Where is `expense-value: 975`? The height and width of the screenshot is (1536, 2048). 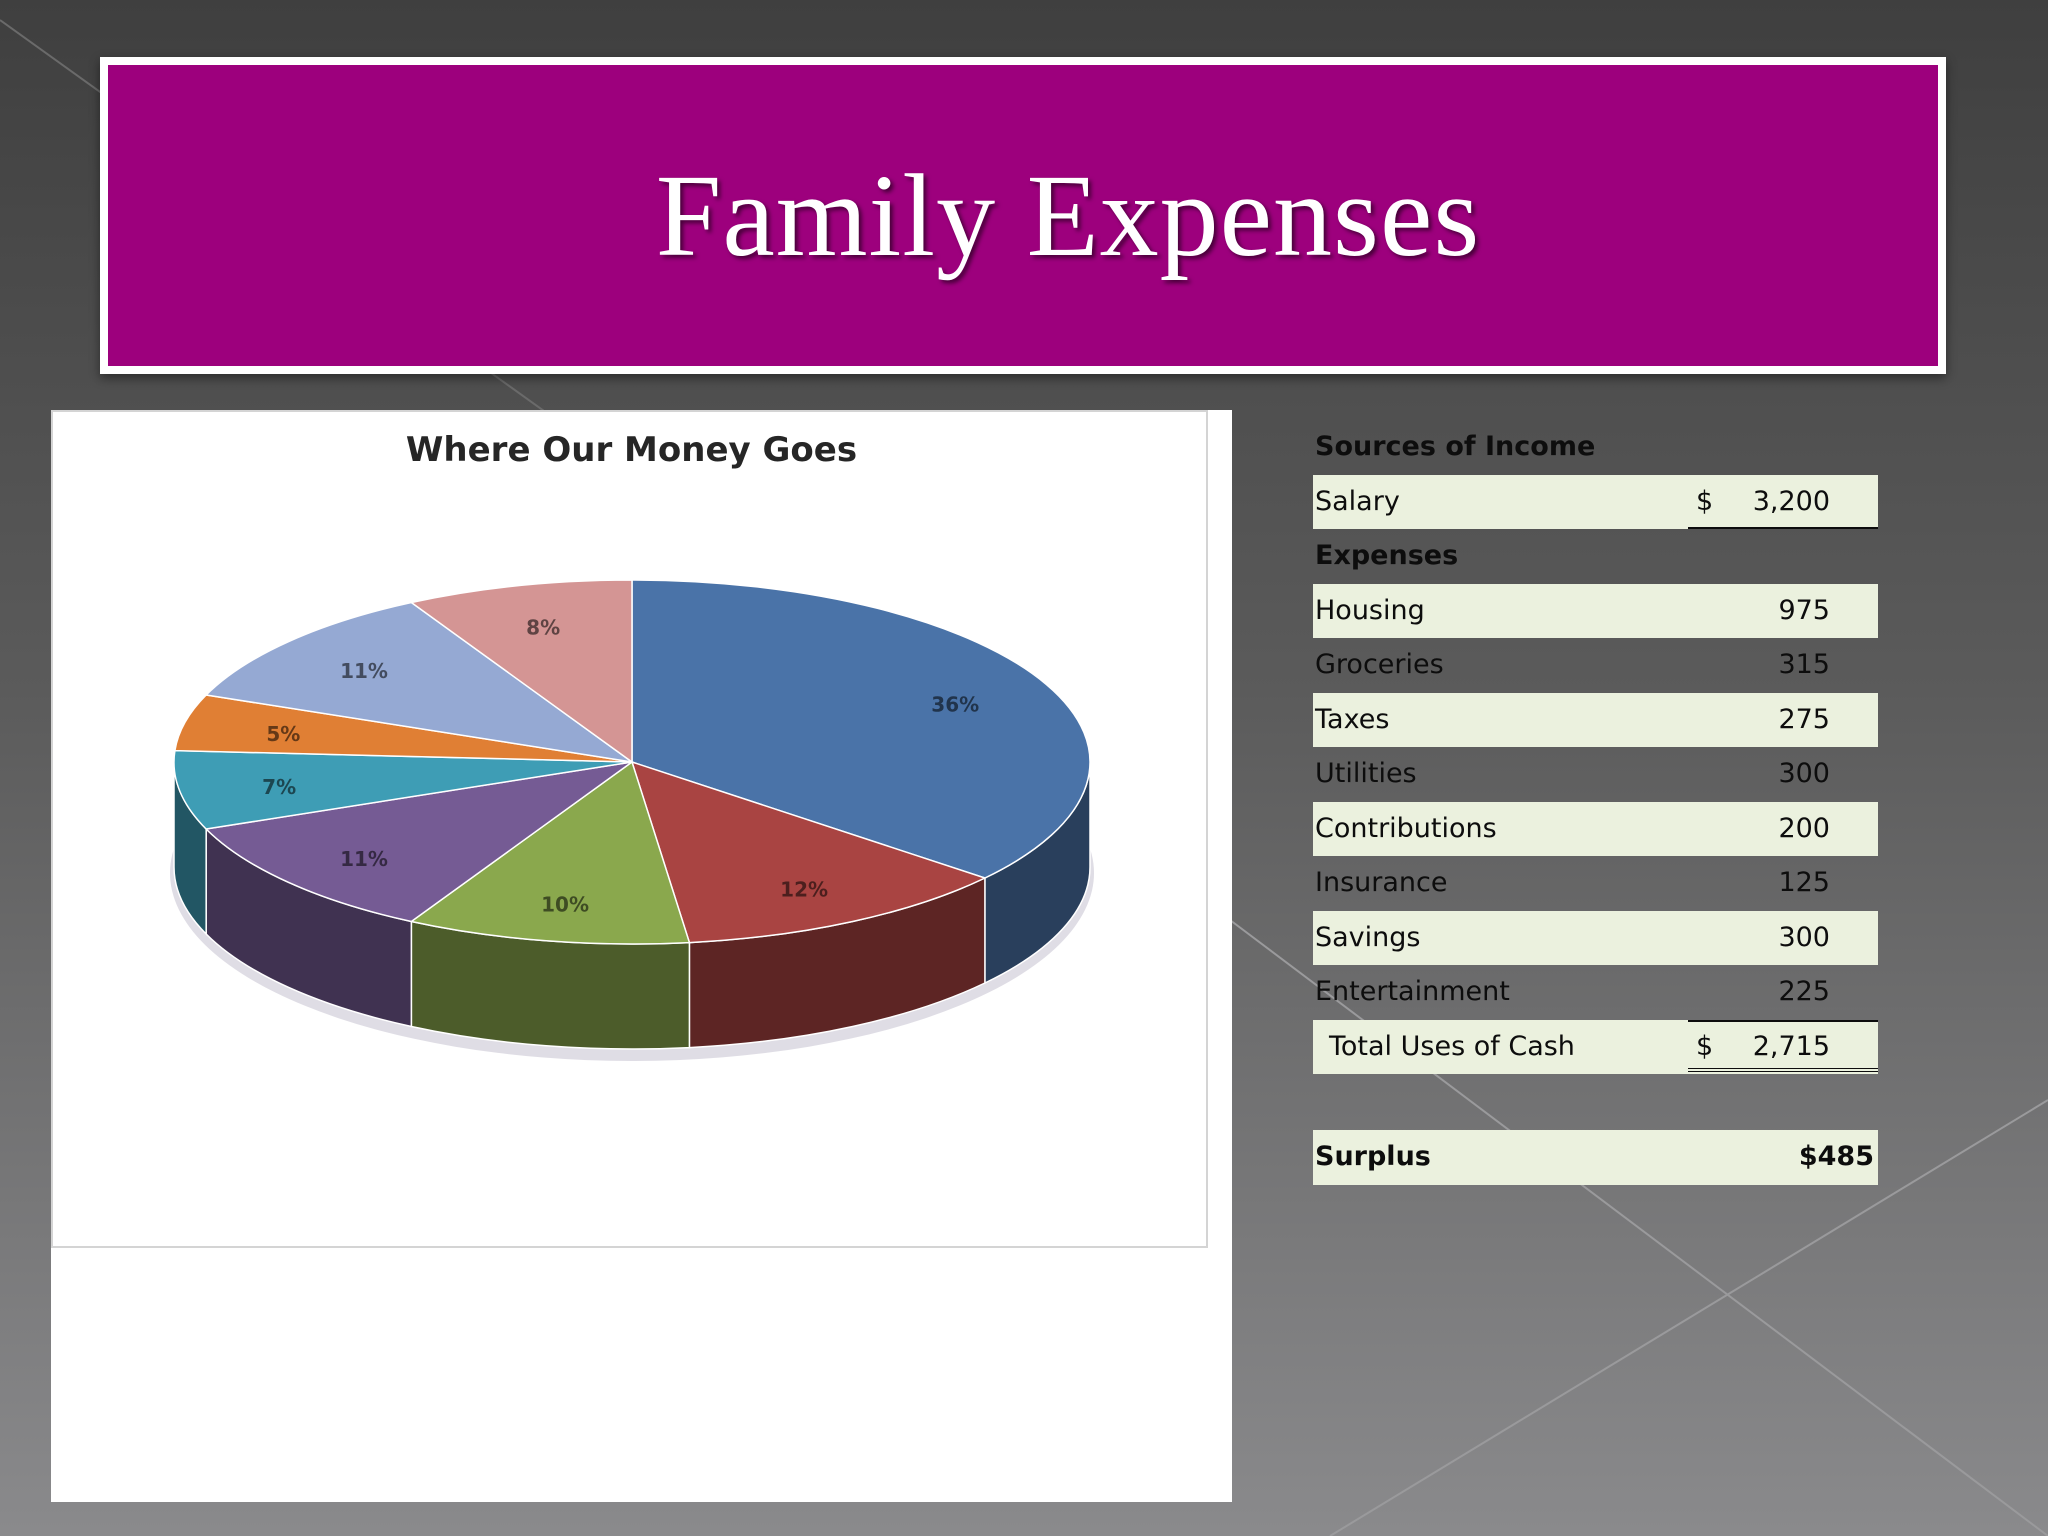 expense-value: 975 is located at coordinates (1804, 610).